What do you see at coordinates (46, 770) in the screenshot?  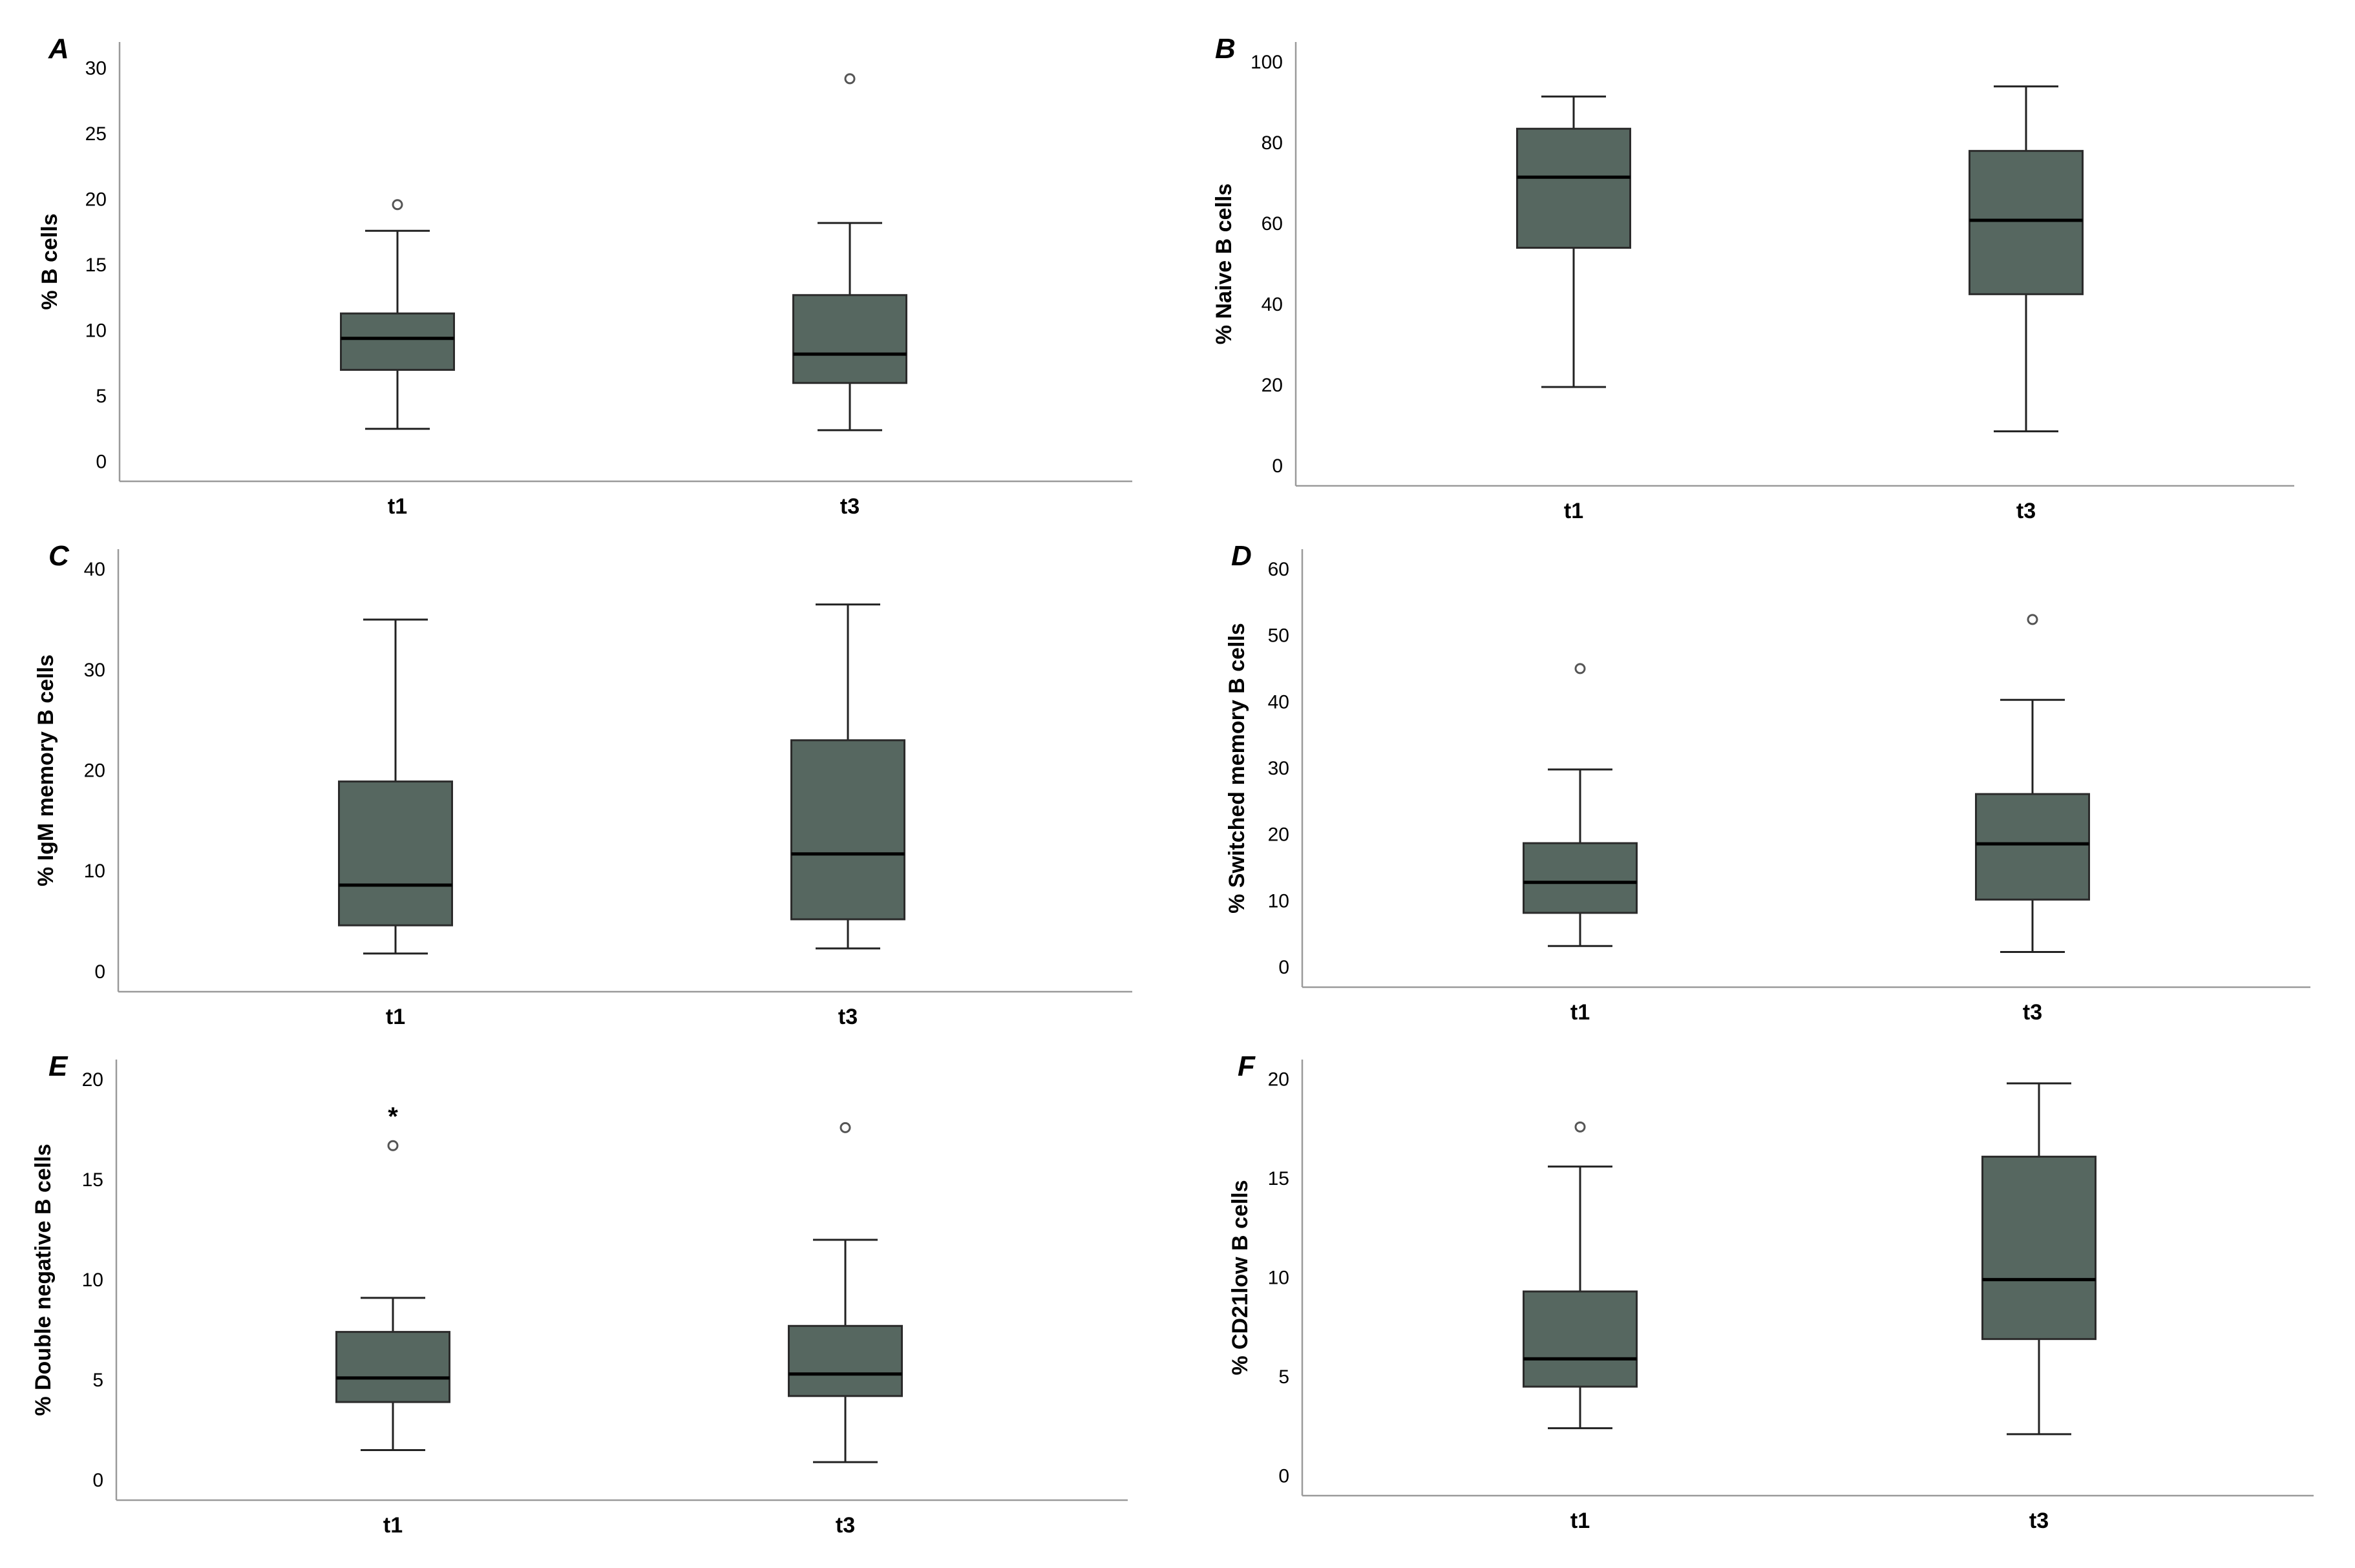 I see `y-axis-label: % IgM memory B cells` at bounding box center [46, 770].